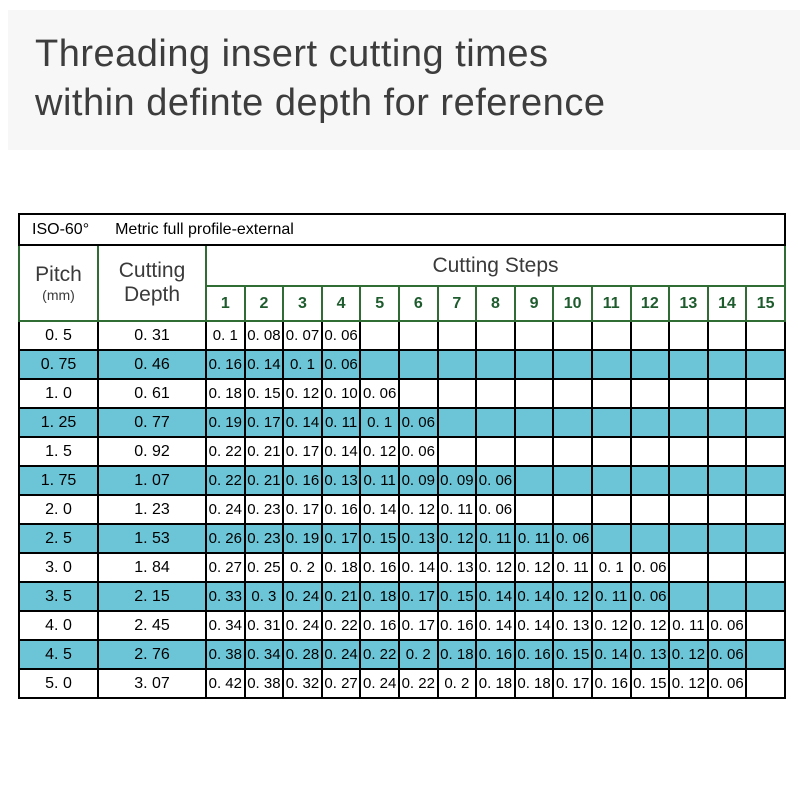 This screenshot has height=800, width=800. I want to click on step-time-cell: 0. 10, so click(341, 393).